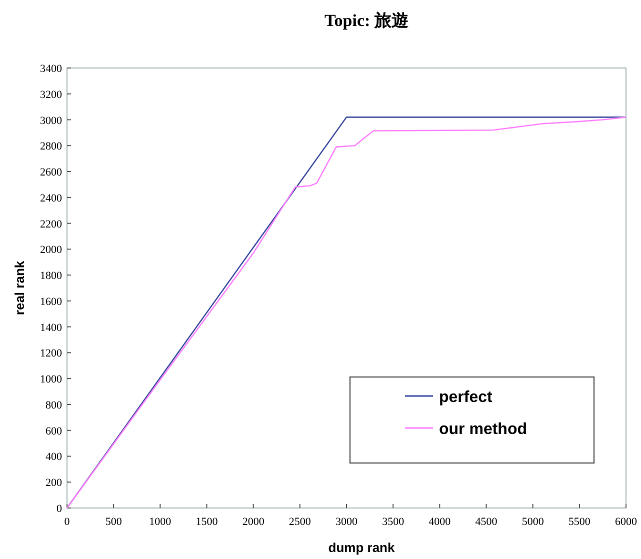 The width and height of the screenshot is (641, 559). I want to click on y-tick-label: 1600, so click(51, 302).